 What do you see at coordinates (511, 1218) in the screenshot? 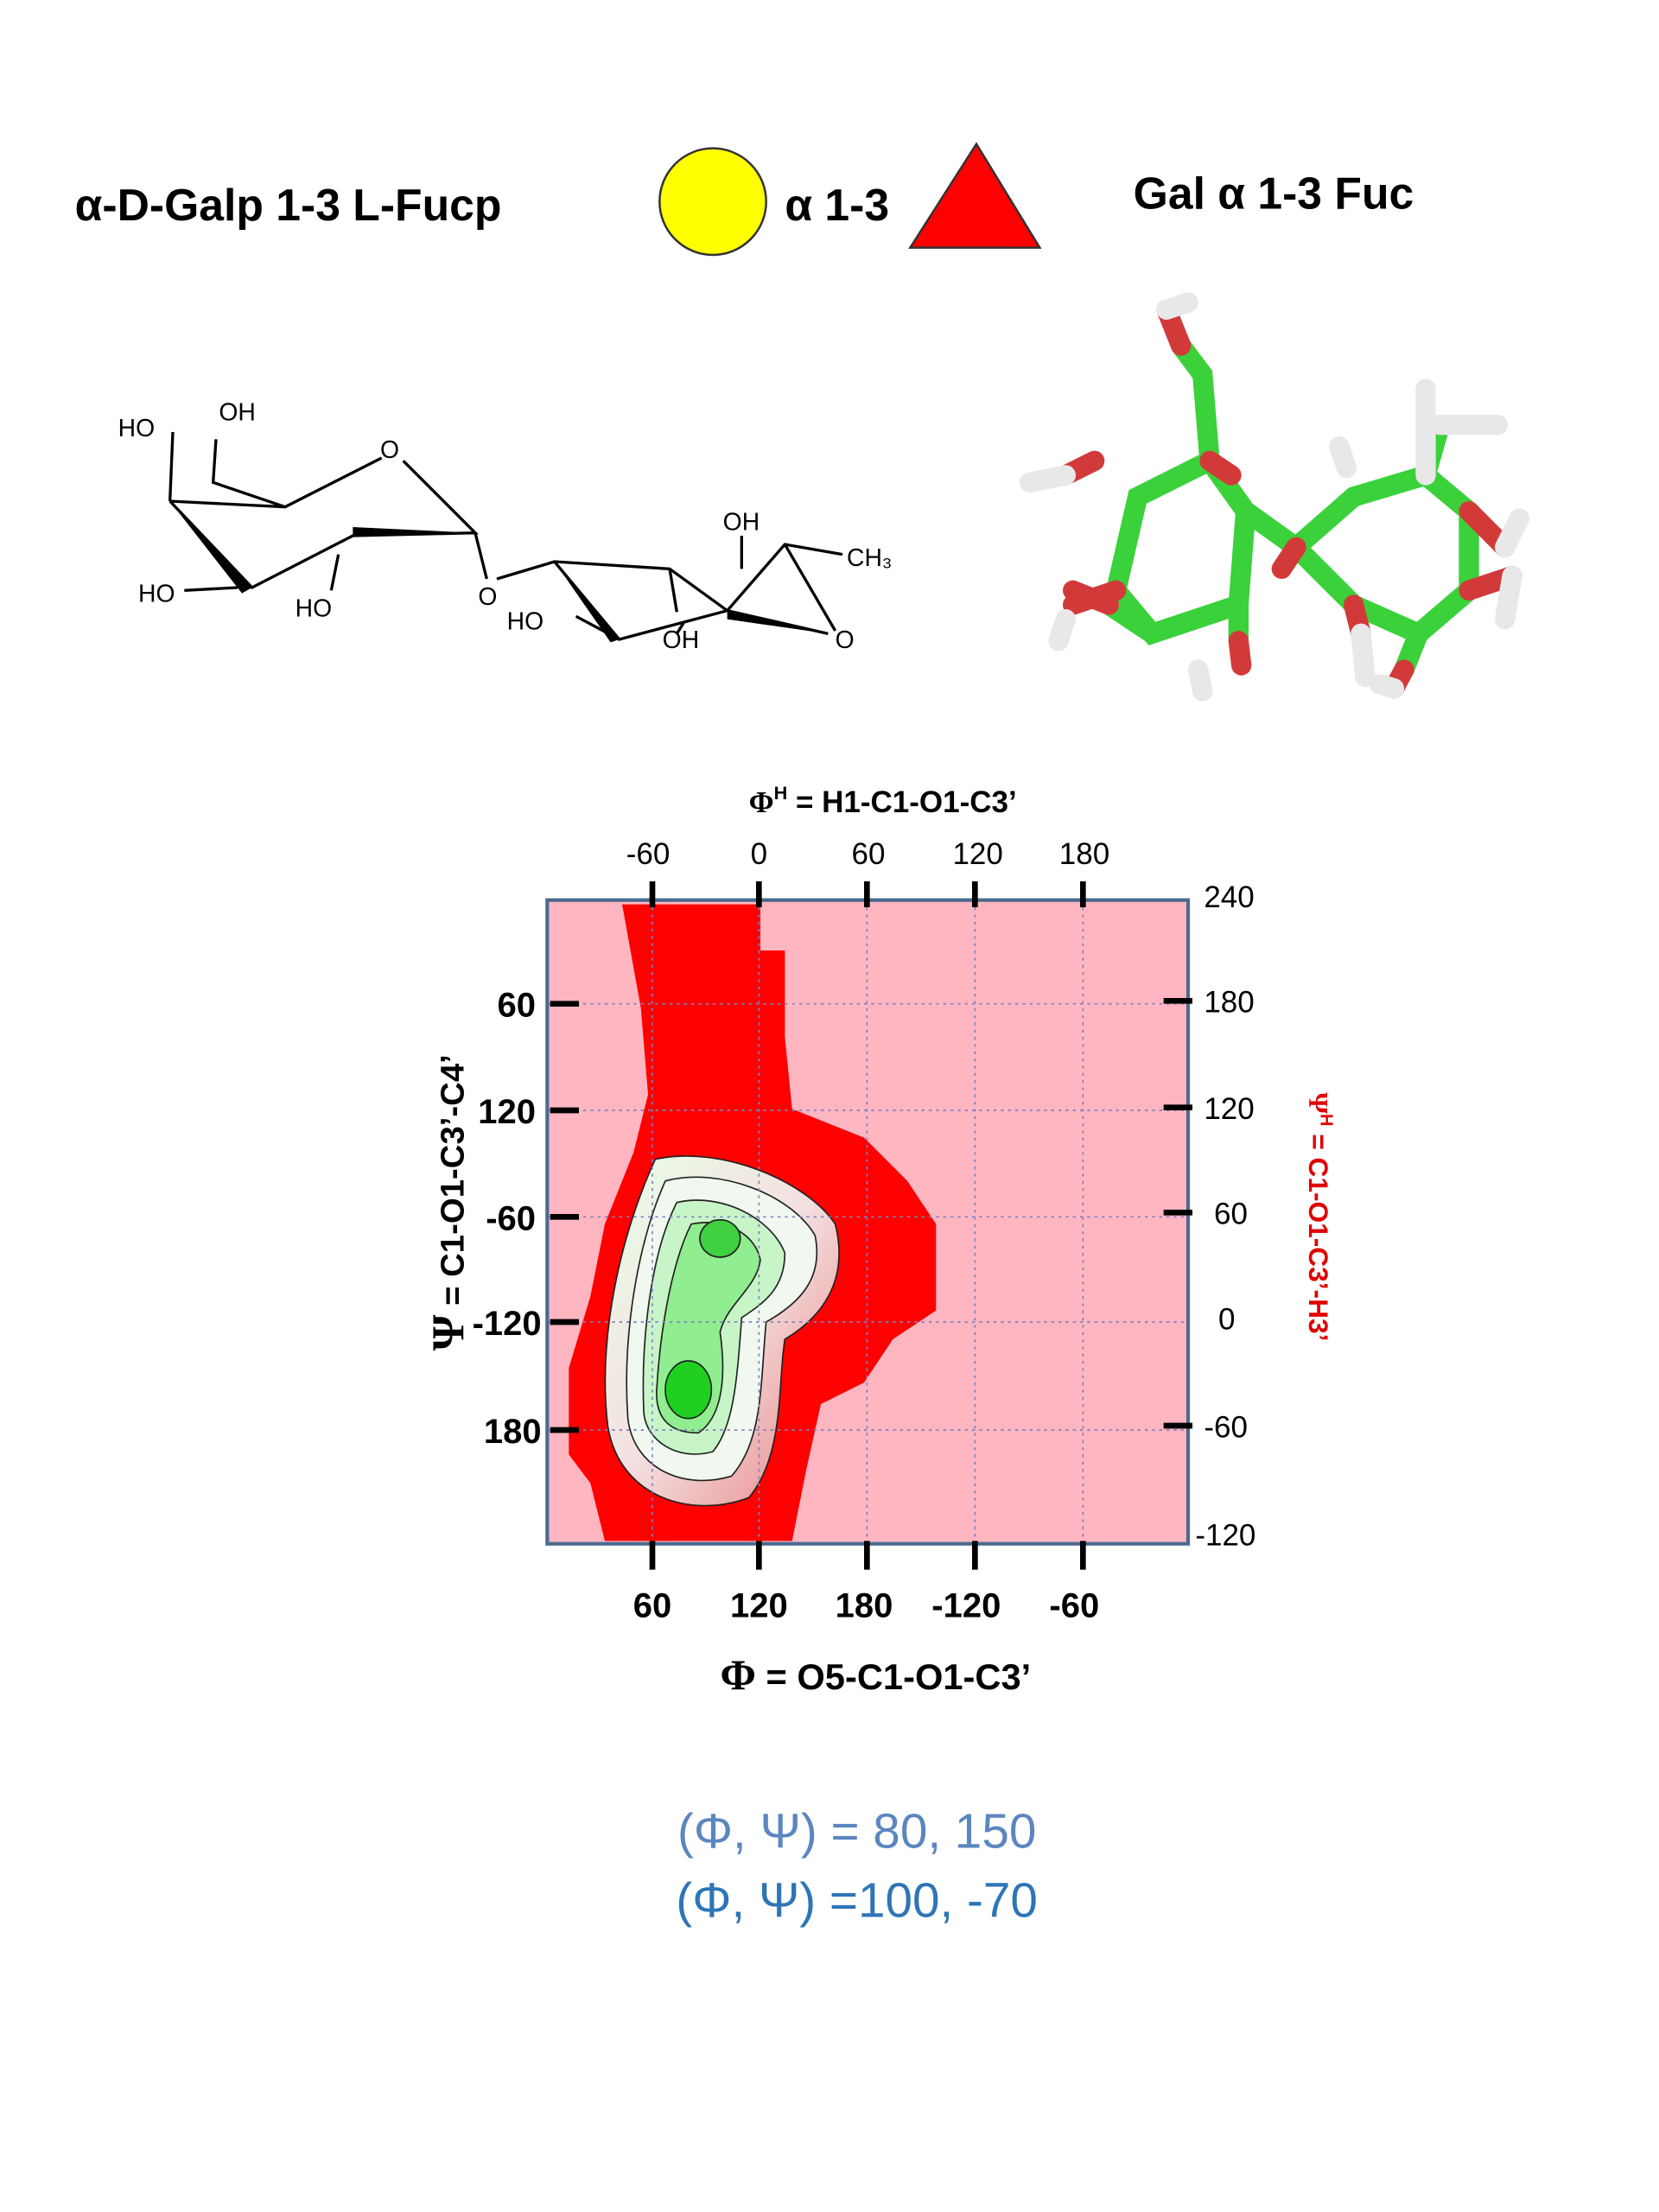
I see `left-tick-label: -60` at bounding box center [511, 1218].